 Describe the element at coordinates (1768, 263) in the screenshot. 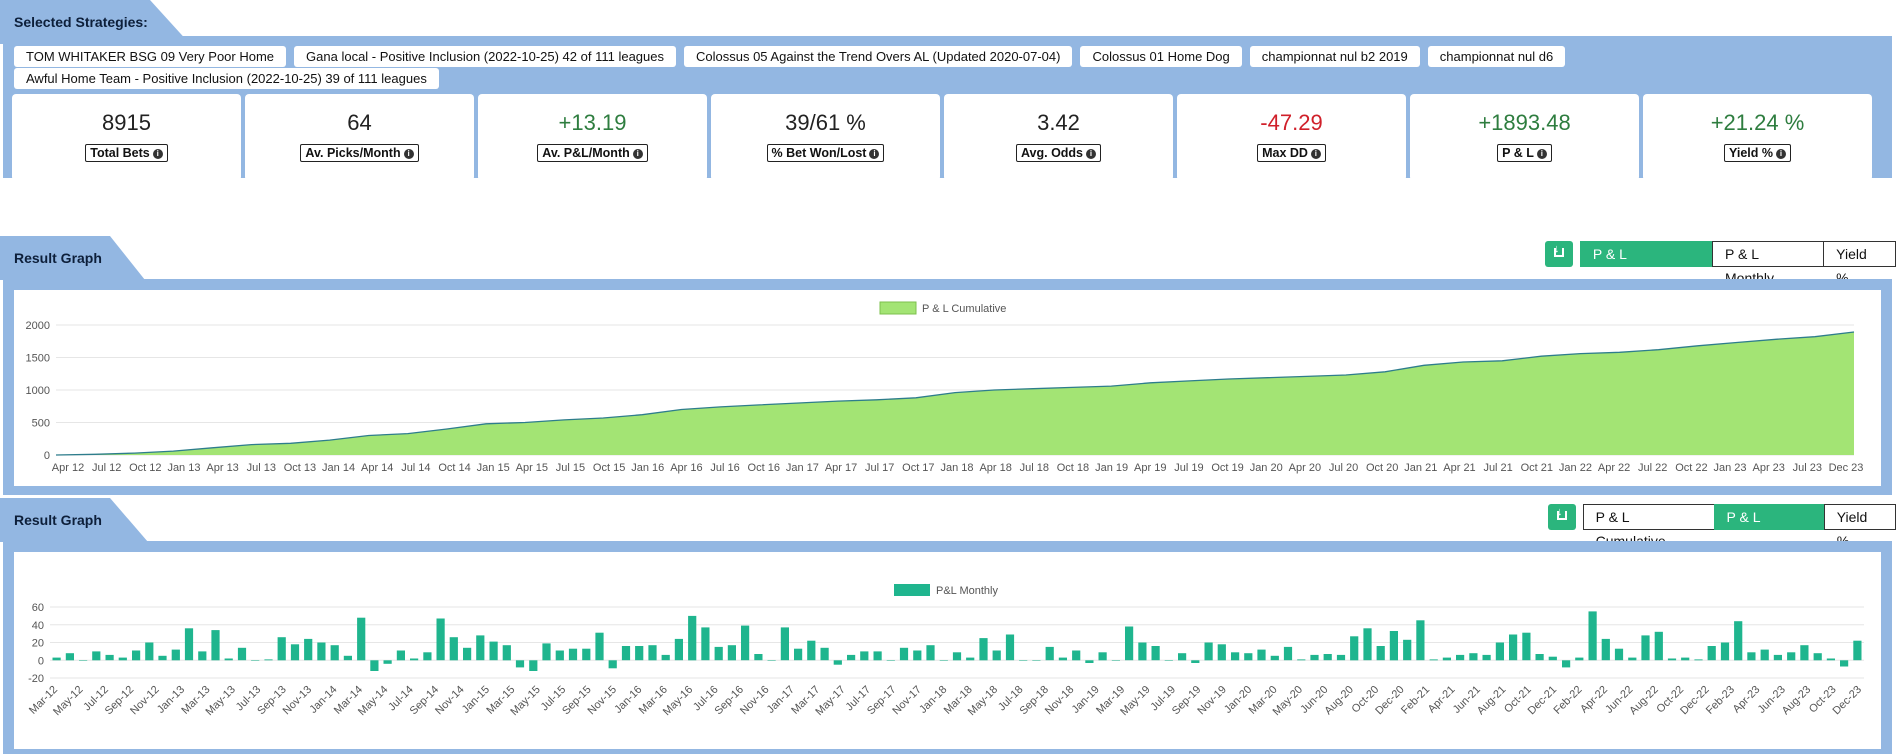

I see `graph1-btn-monthly: P & L Monthly` at that location.